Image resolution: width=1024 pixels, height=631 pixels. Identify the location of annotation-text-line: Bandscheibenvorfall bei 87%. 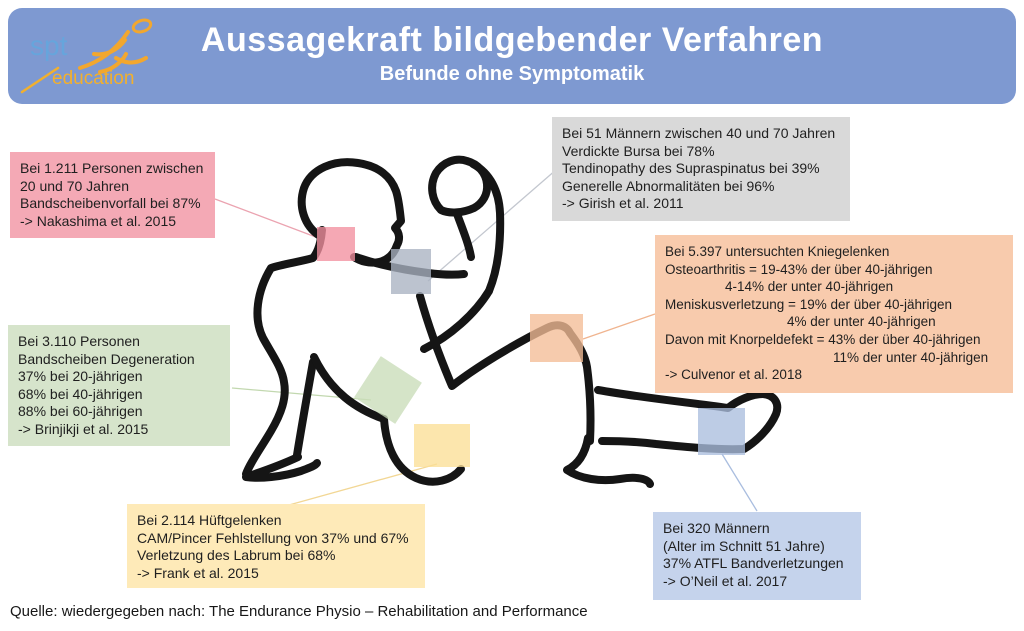
(110, 203).